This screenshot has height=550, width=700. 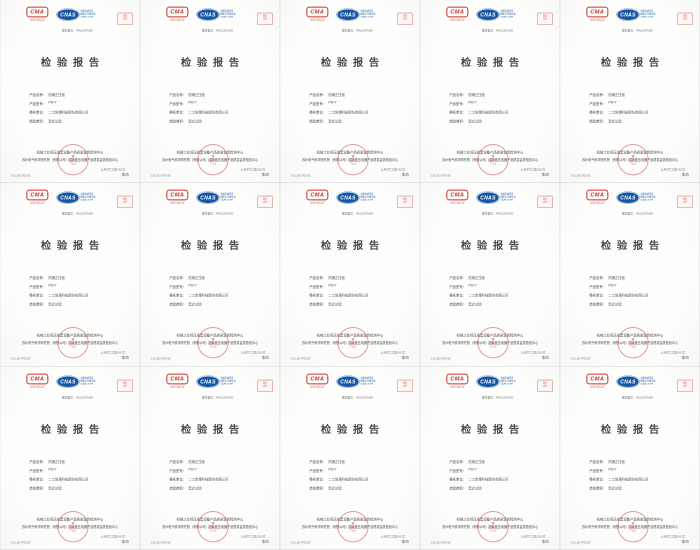 What do you see at coordinates (597, 12) in the screenshot?
I see `cma-mark: CMA` at bounding box center [597, 12].